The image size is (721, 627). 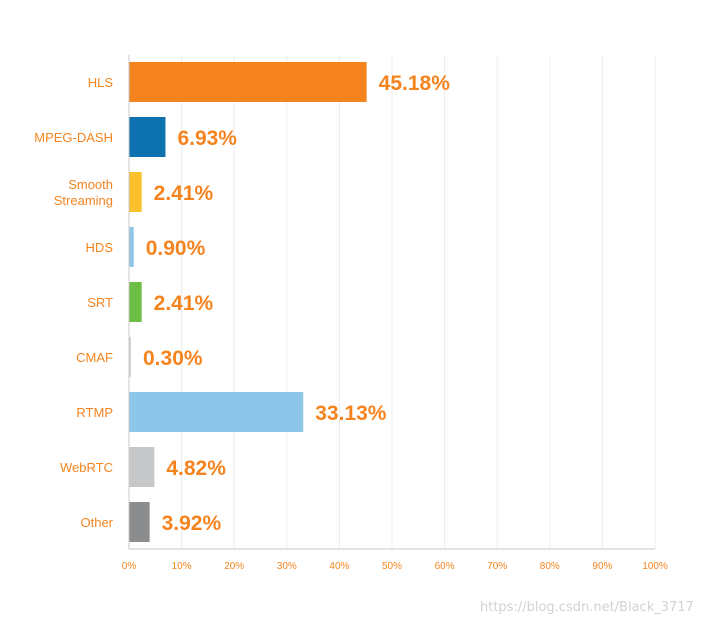 What do you see at coordinates (83, 200) in the screenshot?
I see `y-category-label: Streaming` at bounding box center [83, 200].